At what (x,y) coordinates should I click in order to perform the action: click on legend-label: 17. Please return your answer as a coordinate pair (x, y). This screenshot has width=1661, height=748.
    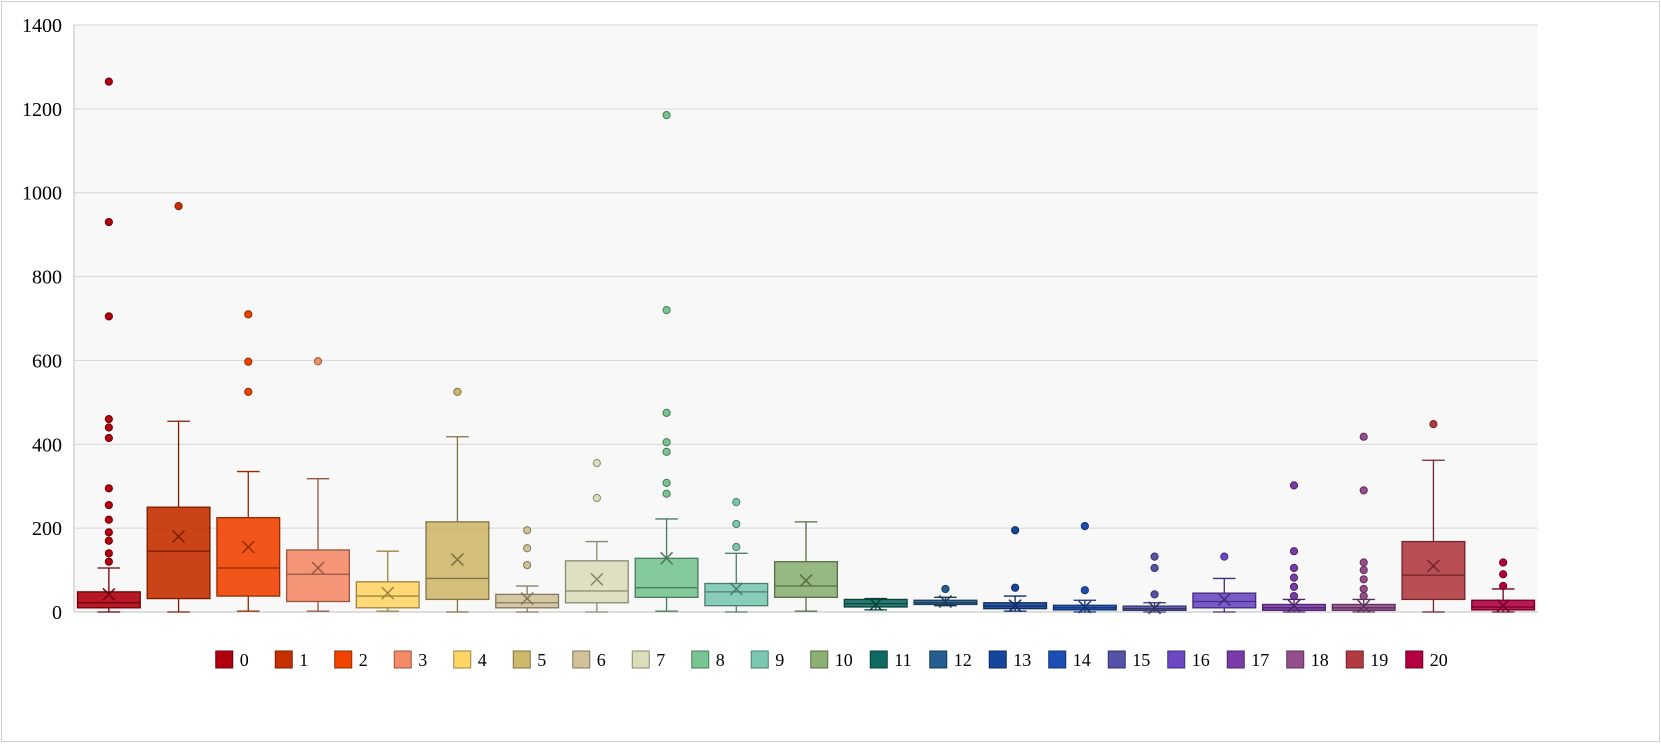
    Looking at the image, I should click on (1260, 660).